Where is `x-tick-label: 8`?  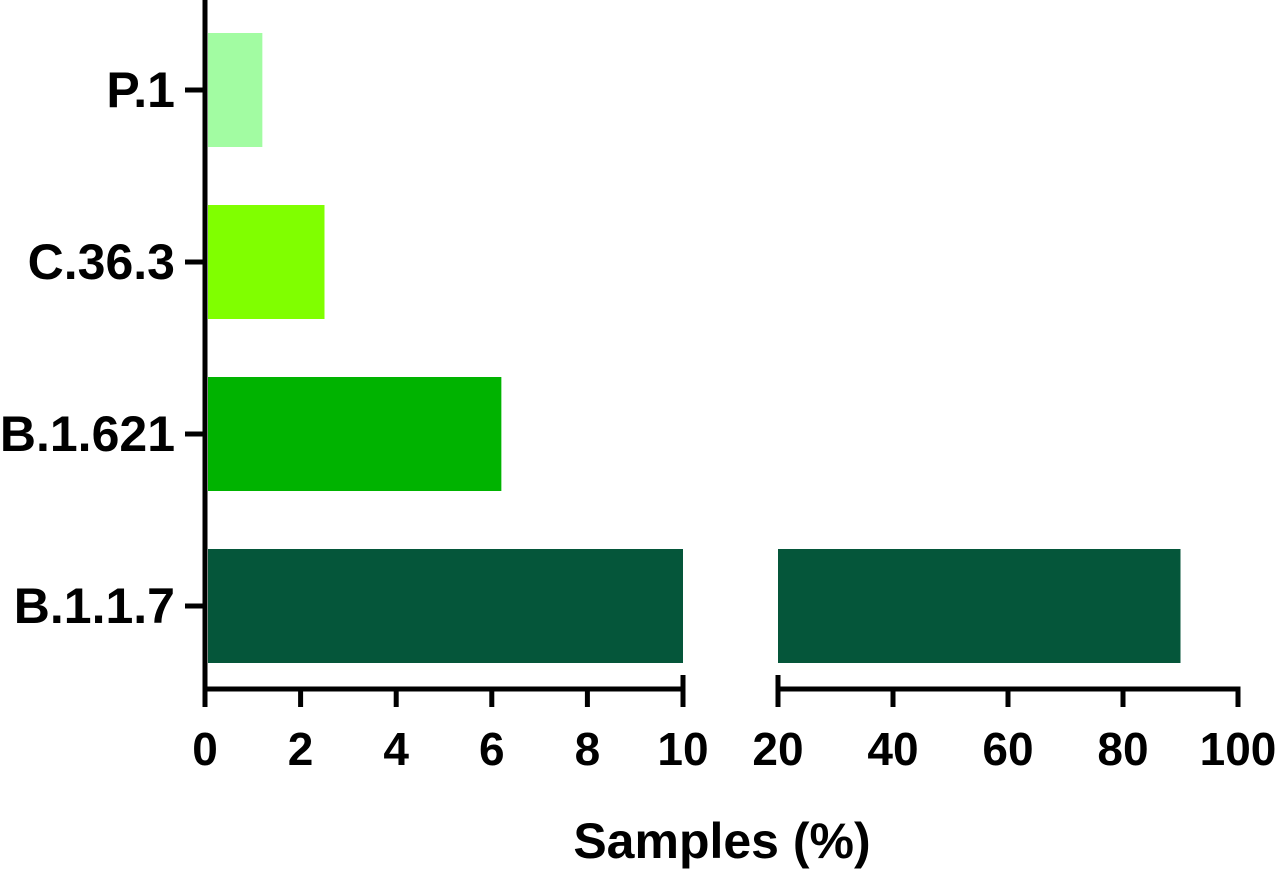
x-tick-label: 8 is located at coordinates (588, 749).